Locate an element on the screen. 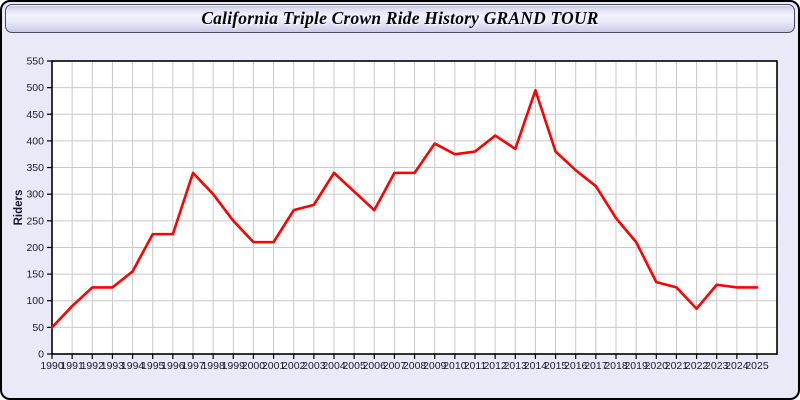 The image size is (800, 400). y-axis-label: 50 is located at coordinates (38, 328).